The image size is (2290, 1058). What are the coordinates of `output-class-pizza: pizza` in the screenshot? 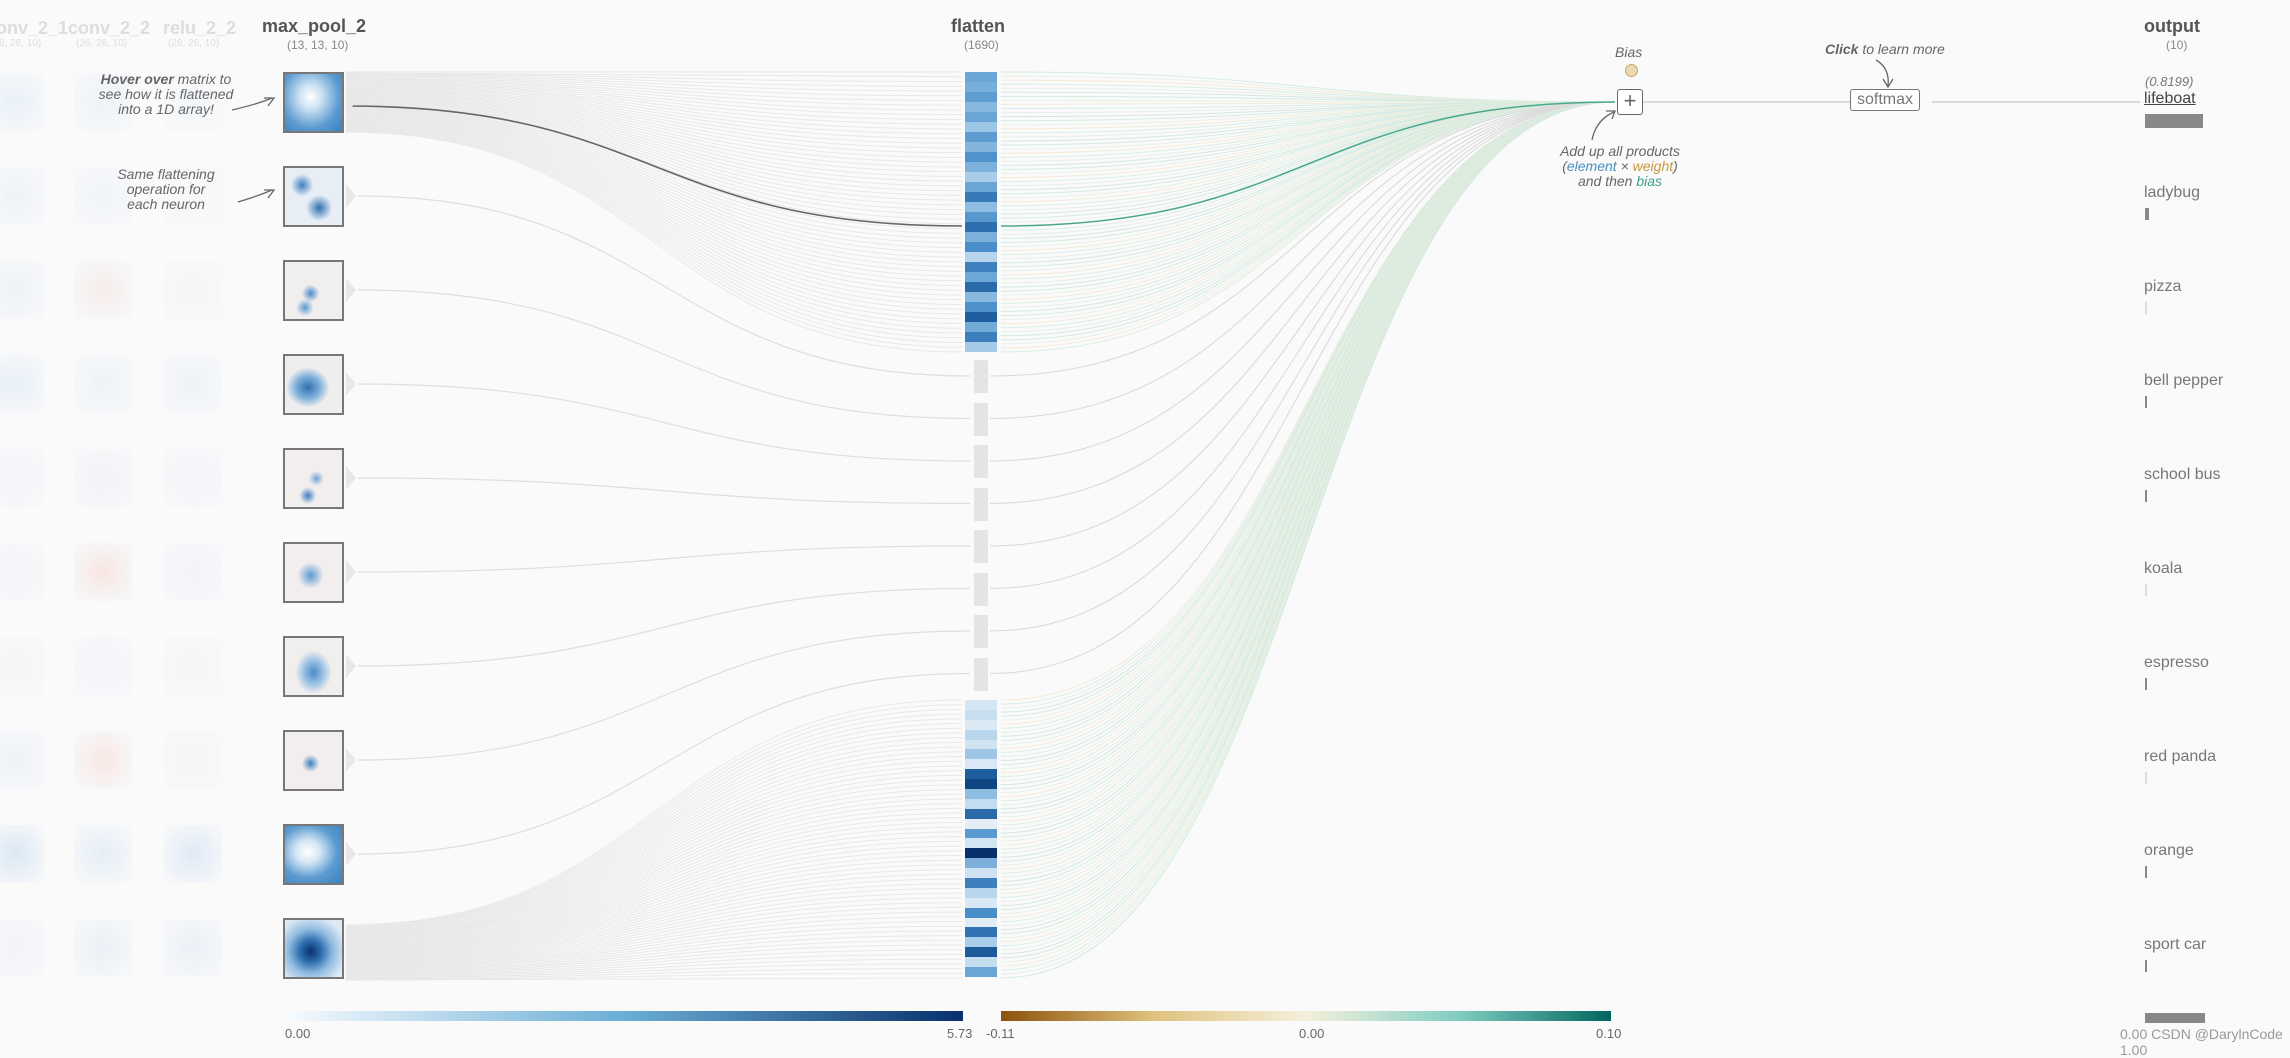 It's located at (2163, 286).